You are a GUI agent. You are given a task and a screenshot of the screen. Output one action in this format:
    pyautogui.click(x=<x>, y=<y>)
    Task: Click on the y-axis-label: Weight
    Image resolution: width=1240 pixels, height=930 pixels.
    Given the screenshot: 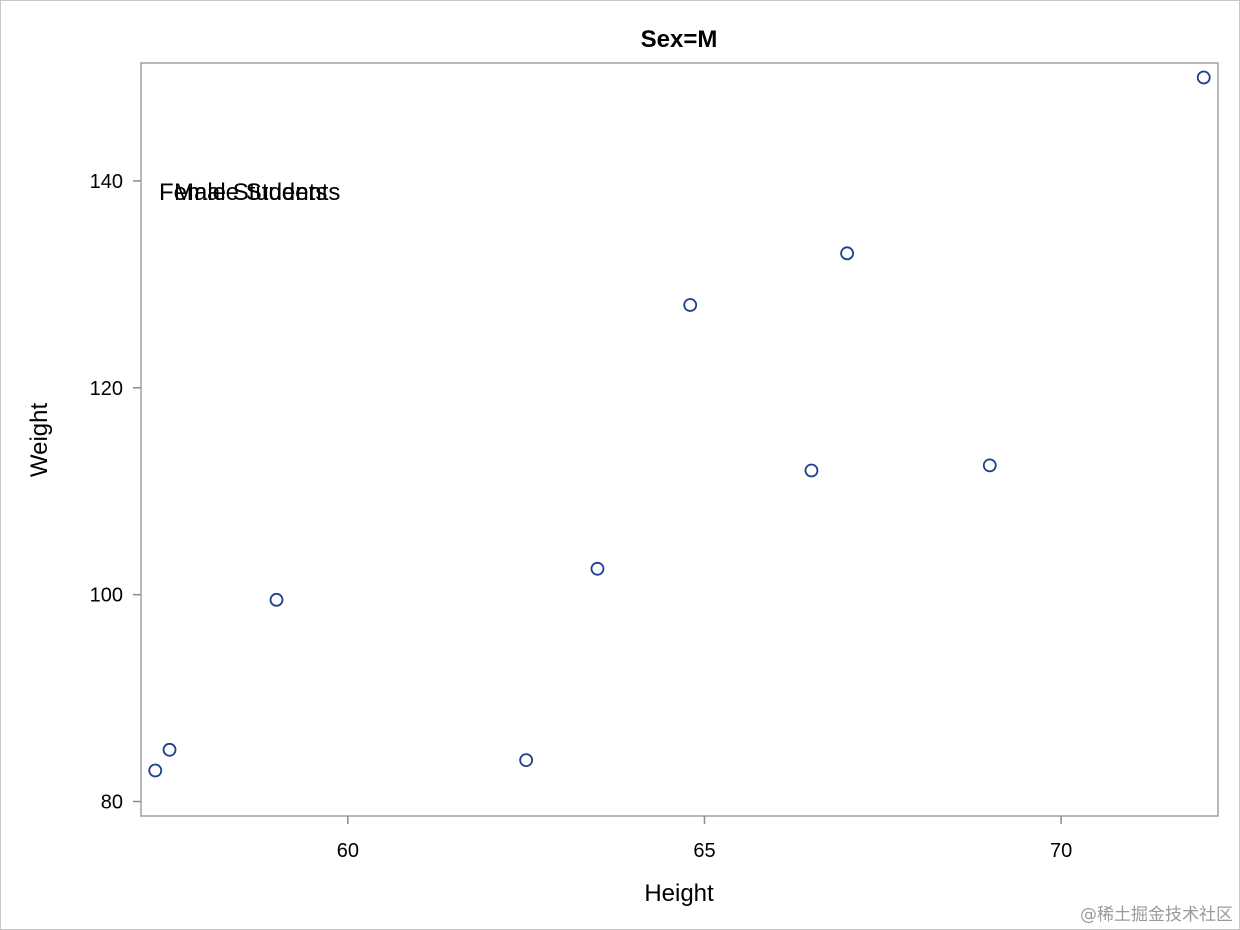 What is the action you would take?
    pyautogui.click(x=39, y=440)
    